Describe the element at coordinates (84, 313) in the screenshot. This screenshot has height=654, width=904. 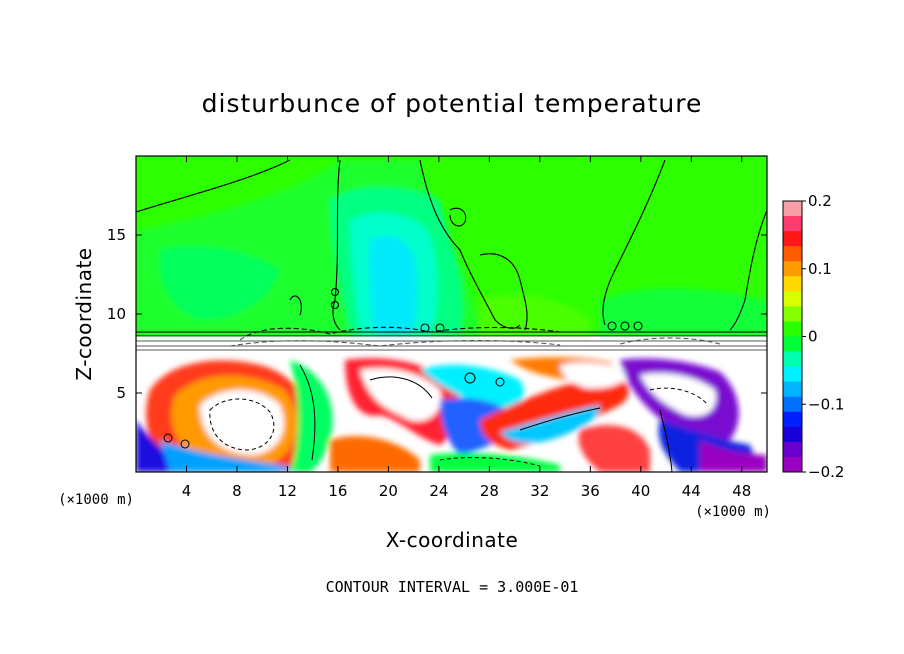
I see `y-axis-label: Z-coordinate` at that location.